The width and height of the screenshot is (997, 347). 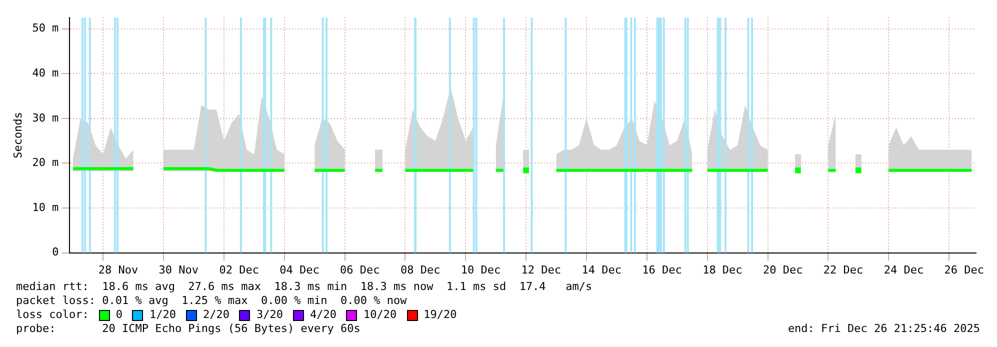 What do you see at coordinates (178, 269) in the screenshot?
I see `x-tick-label: 30 Nov` at bounding box center [178, 269].